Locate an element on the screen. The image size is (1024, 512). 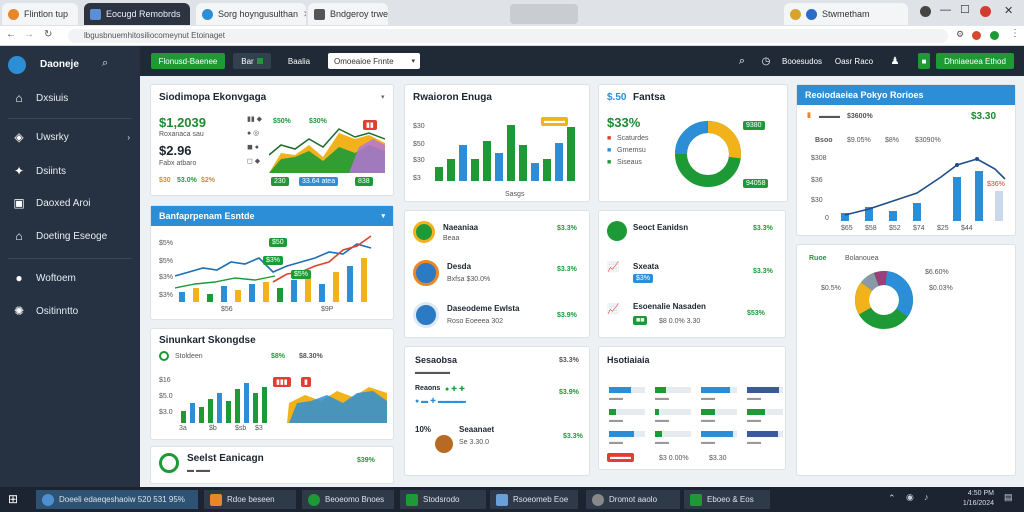
extension-icon: ⚙ is located at coordinates (960, 34).